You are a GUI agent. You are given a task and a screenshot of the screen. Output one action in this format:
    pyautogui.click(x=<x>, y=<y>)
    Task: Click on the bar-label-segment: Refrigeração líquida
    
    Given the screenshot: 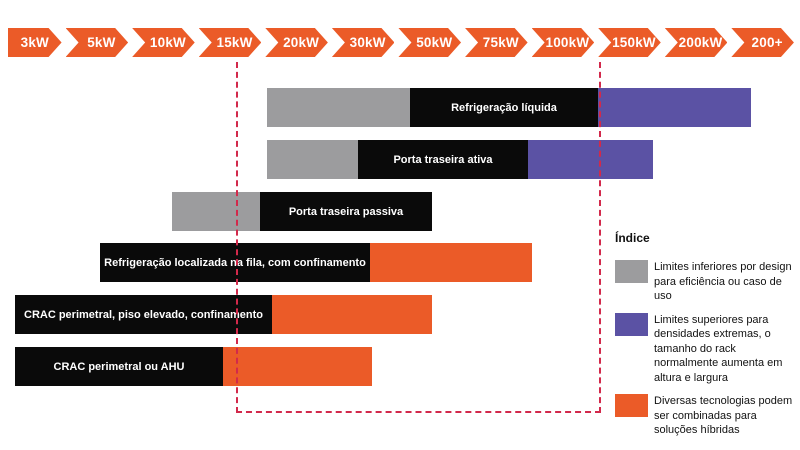 What is the action you would take?
    pyautogui.click(x=504, y=107)
    